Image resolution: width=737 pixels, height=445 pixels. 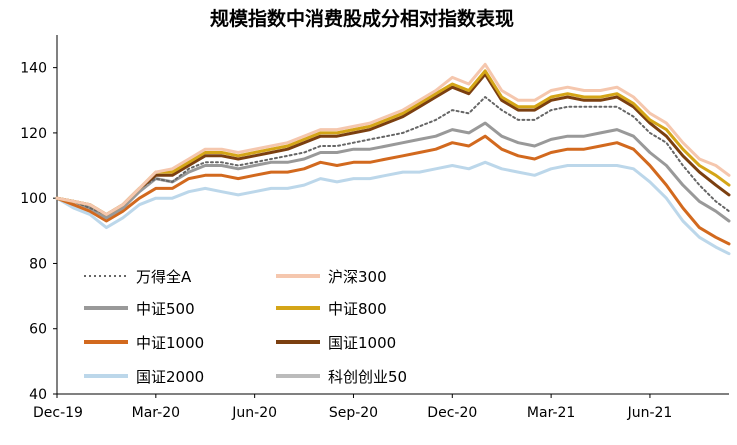 I want to click on y-tick-label: 140, so click(x=33, y=69).